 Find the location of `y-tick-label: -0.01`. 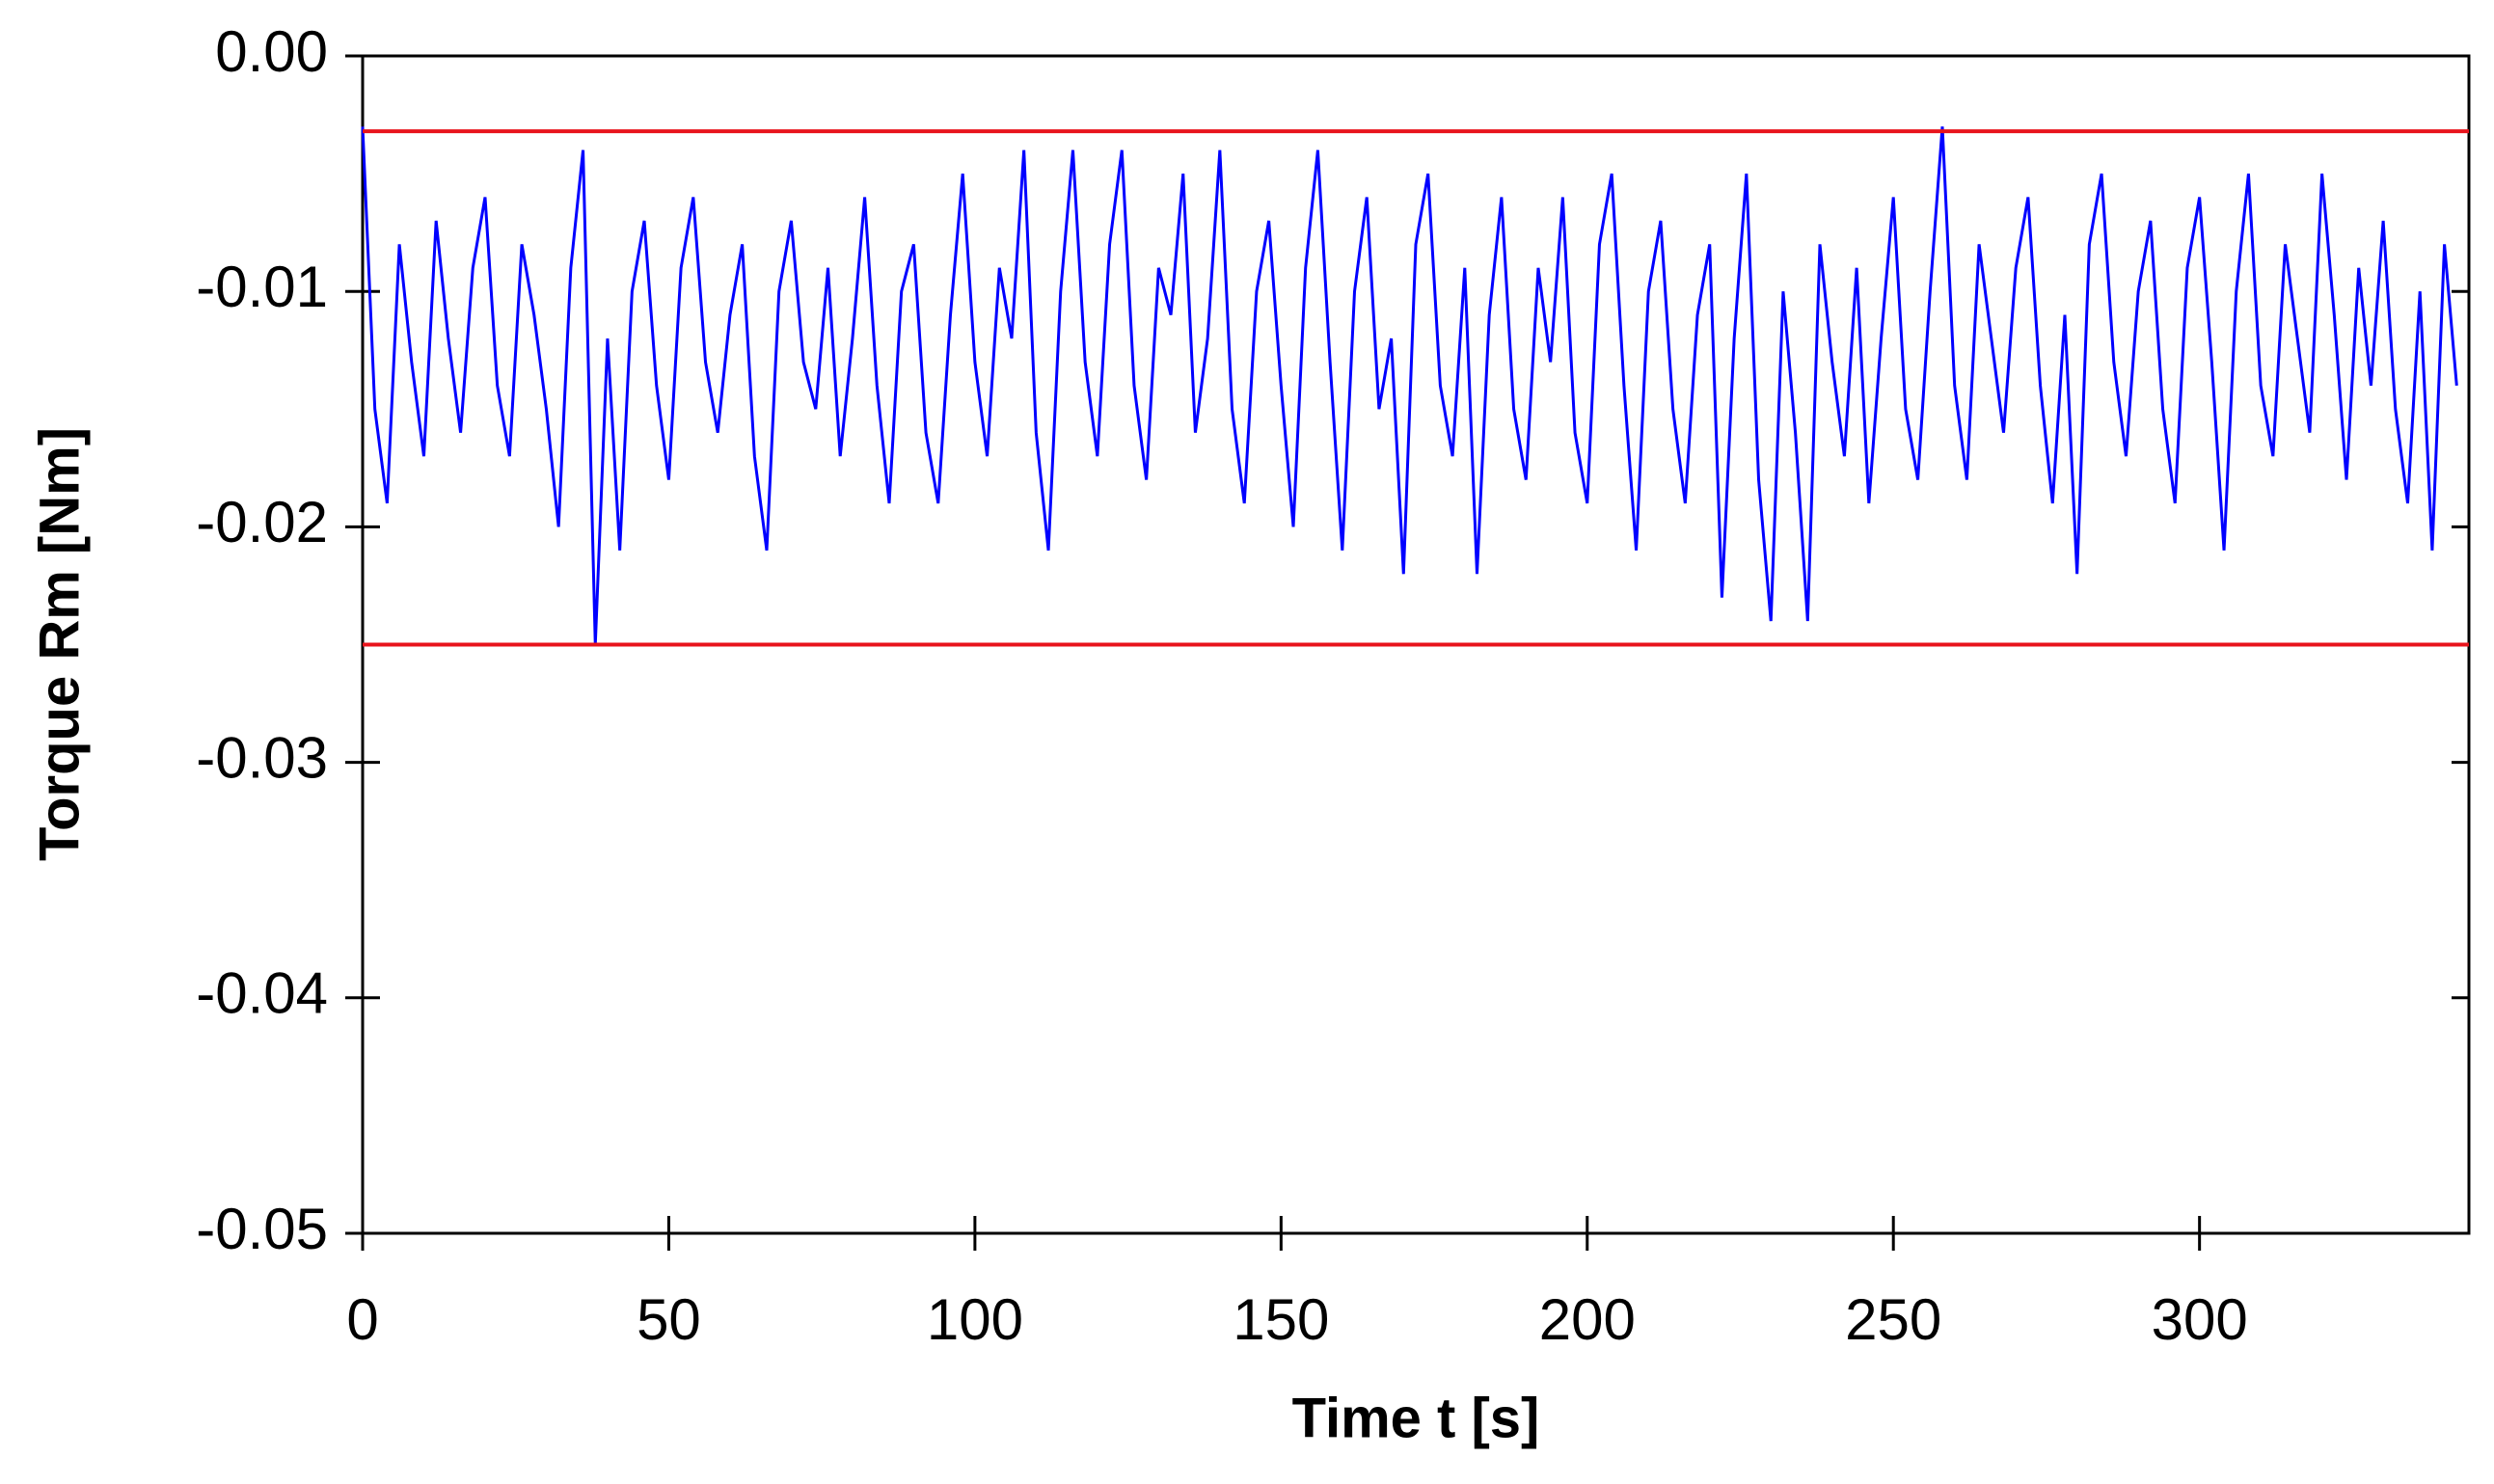

y-tick-label: -0.01 is located at coordinates (262, 287).